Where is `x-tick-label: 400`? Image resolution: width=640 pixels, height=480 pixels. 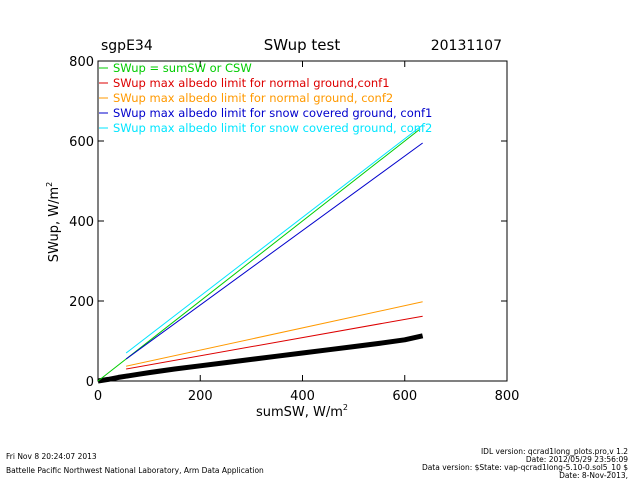 x-tick-label: 400 is located at coordinates (302, 396).